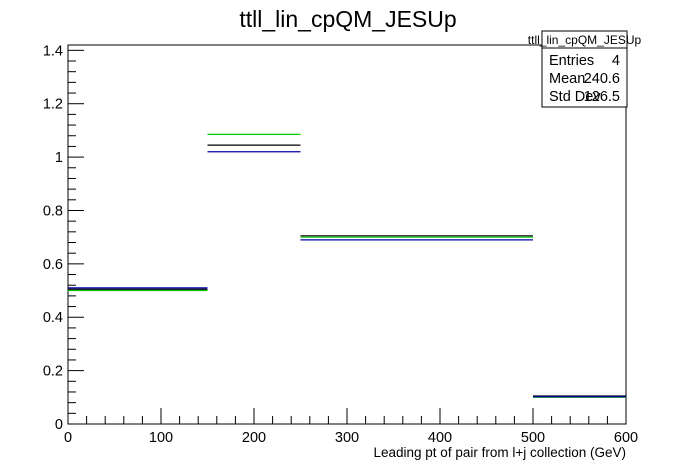  Describe the element at coordinates (440, 438) in the screenshot. I see `x-tick-label: 400` at that location.